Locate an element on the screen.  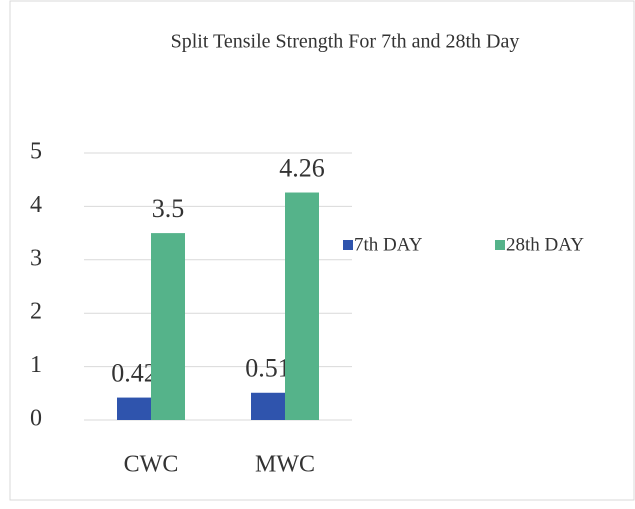
value-label: 4.26 is located at coordinates (302, 167).